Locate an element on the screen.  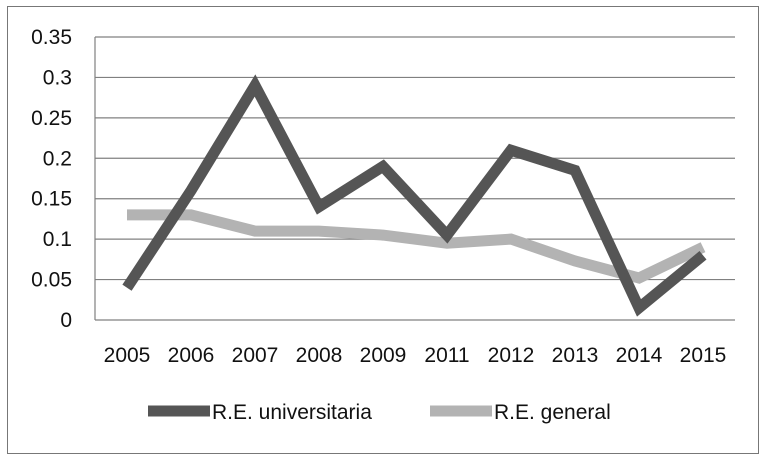
x-axis-ticks: 2005 2006 2007 2008 2009 2011 2012 2013 2014 2015 is located at coordinates (415, 355).